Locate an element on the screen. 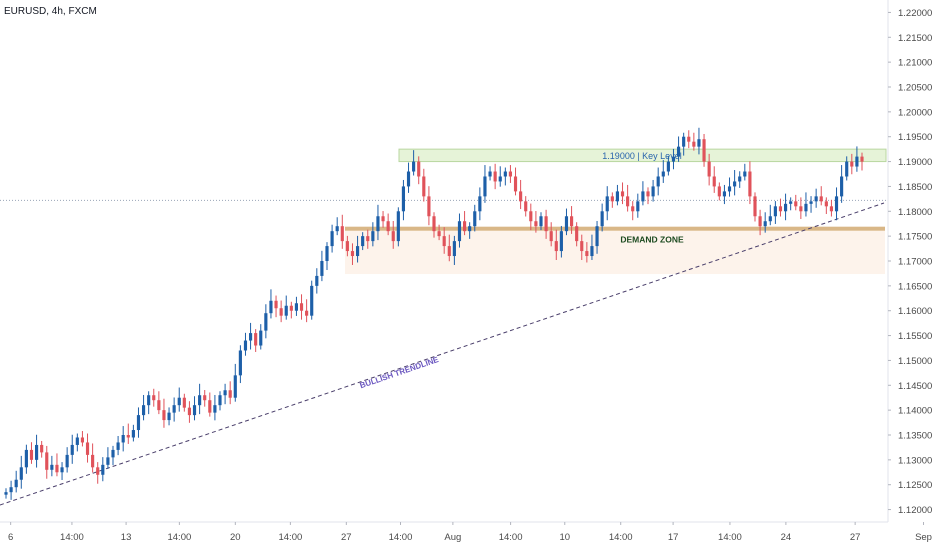 This screenshot has width=932, height=555. y-tick-label: 1.18500 is located at coordinates (915, 187).